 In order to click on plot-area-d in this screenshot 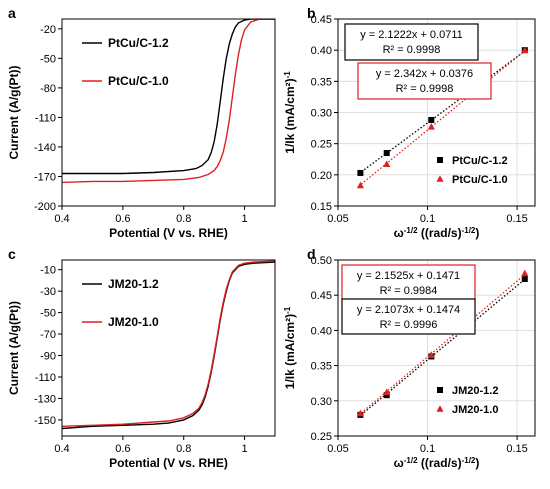, I will do `click(442, 343)`.